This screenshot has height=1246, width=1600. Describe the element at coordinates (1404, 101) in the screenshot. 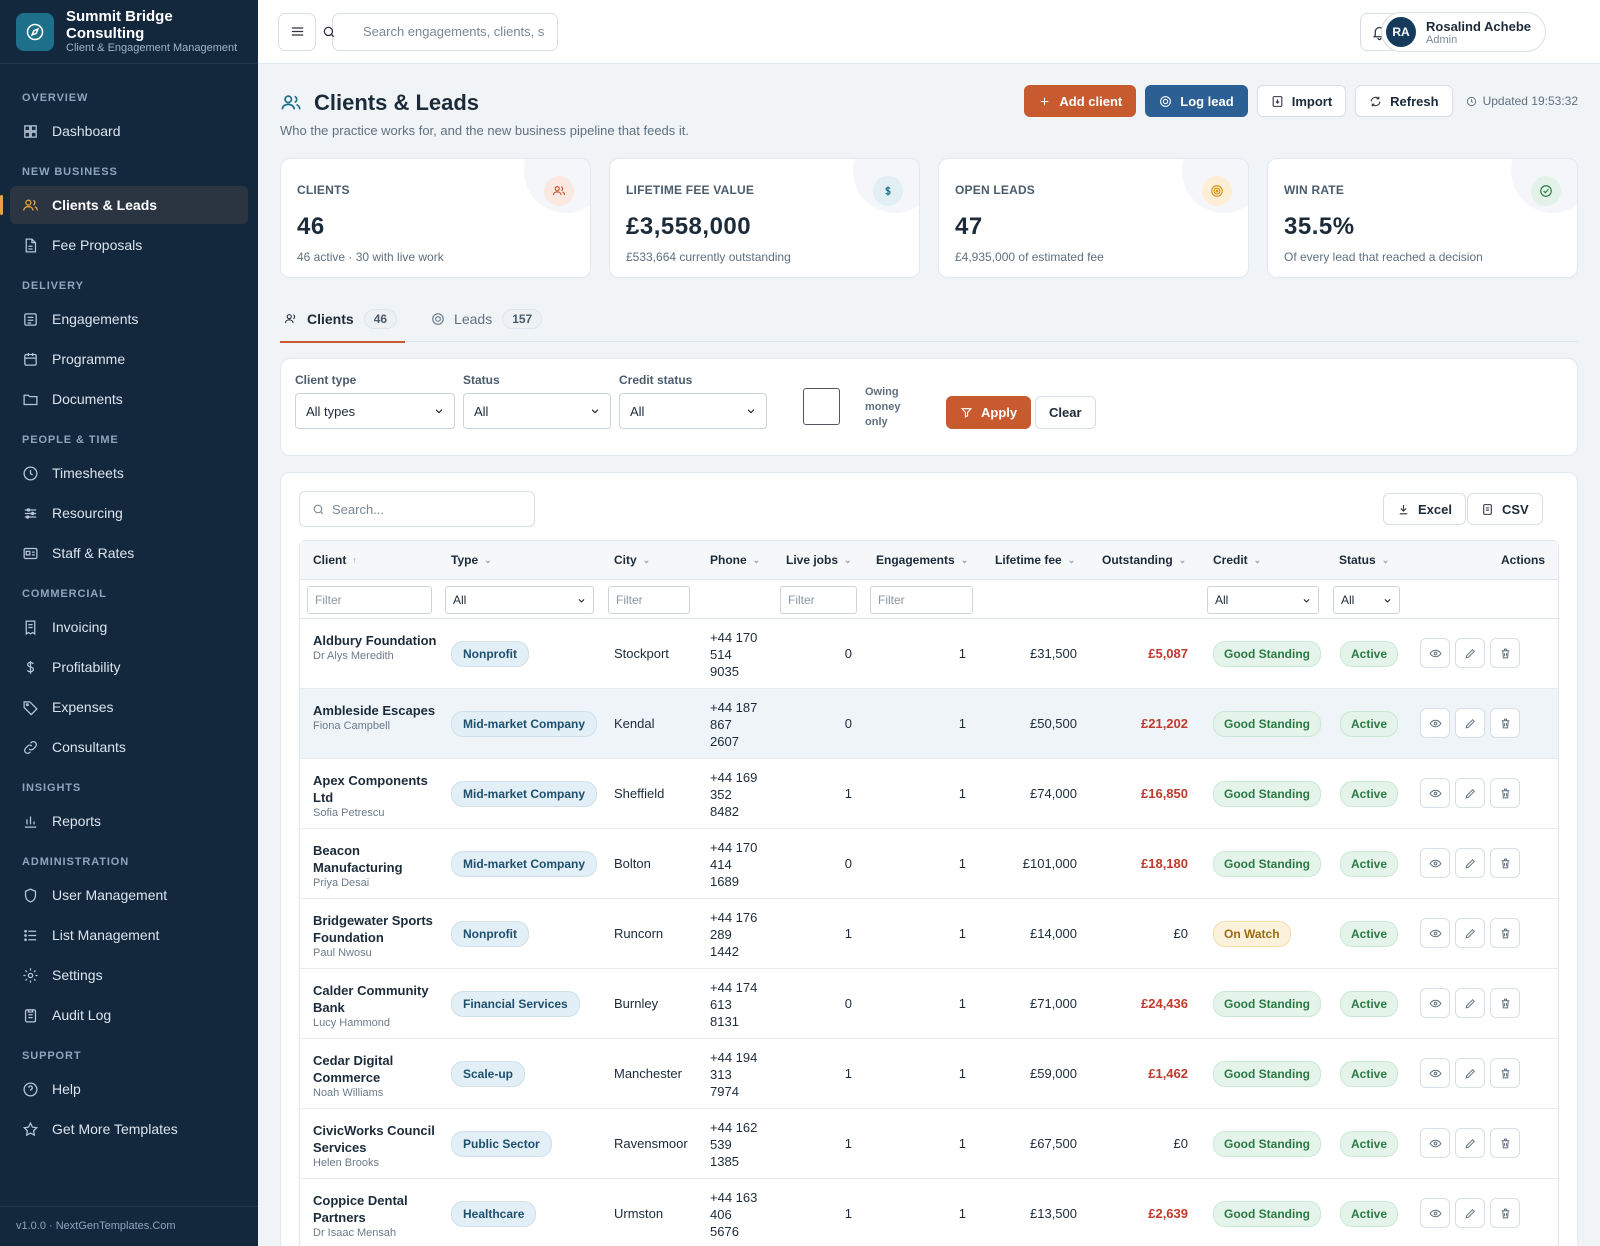

I see `refresh-button: Refresh` at that location.